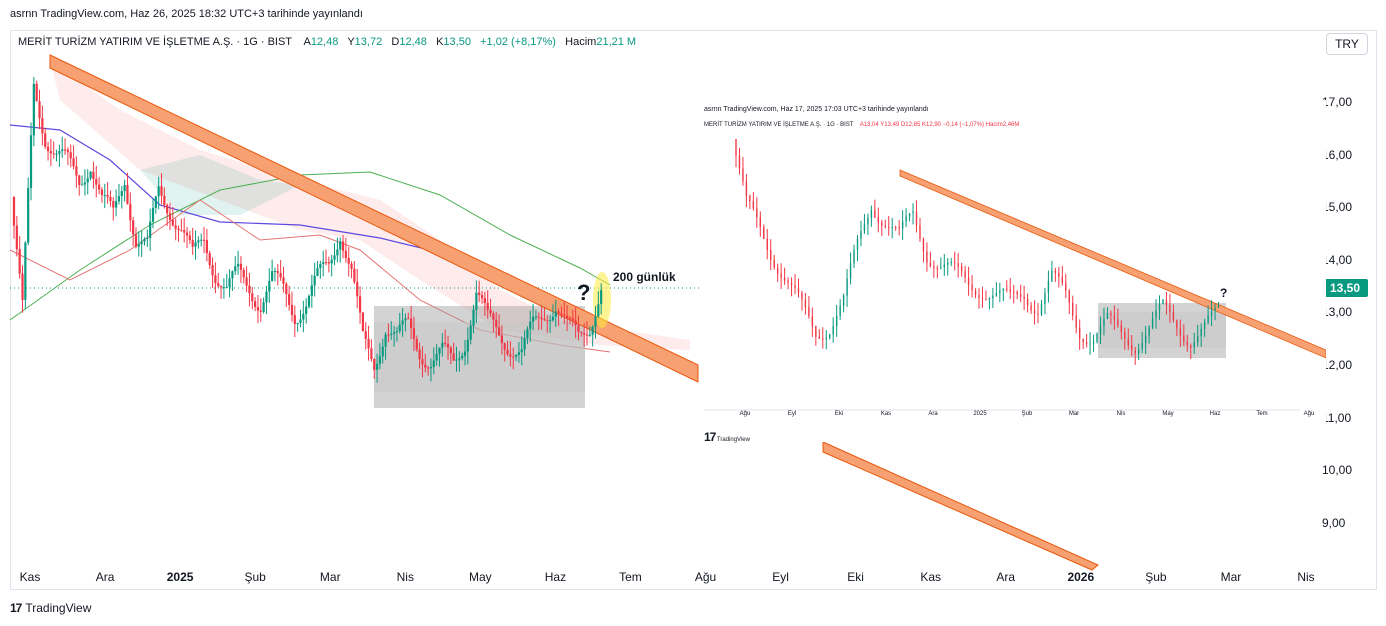  I want to click on time-tick-label: Kas, so click(30, 577).